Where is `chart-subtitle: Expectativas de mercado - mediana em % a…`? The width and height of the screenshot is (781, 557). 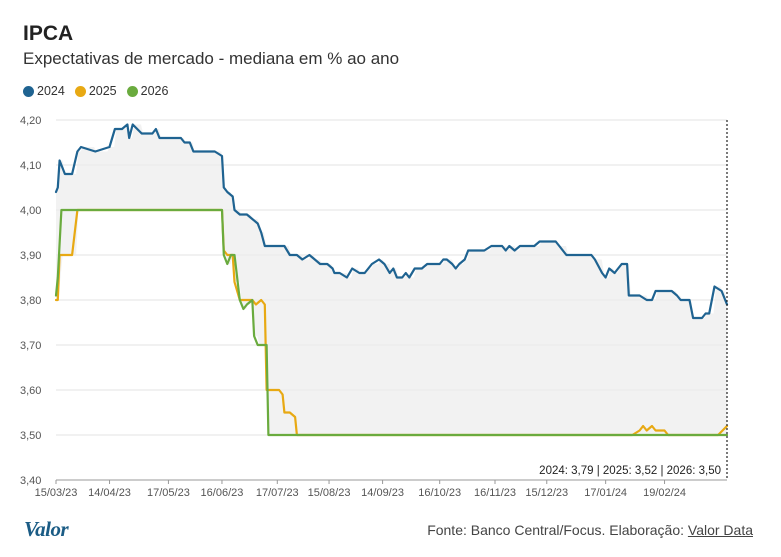 chart-subtitle: Expectativas de mercado - mediana em % a… is located at coordinates (211, 58).